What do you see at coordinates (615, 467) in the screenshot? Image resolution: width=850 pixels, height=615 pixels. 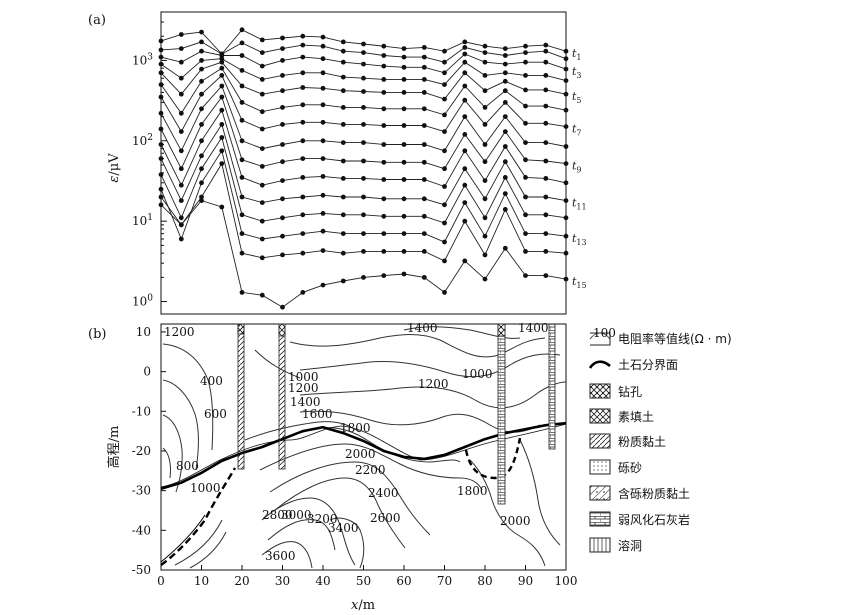 I see `legend-item-gravel-sand: 砾砂` at bounding box center [615, 467].